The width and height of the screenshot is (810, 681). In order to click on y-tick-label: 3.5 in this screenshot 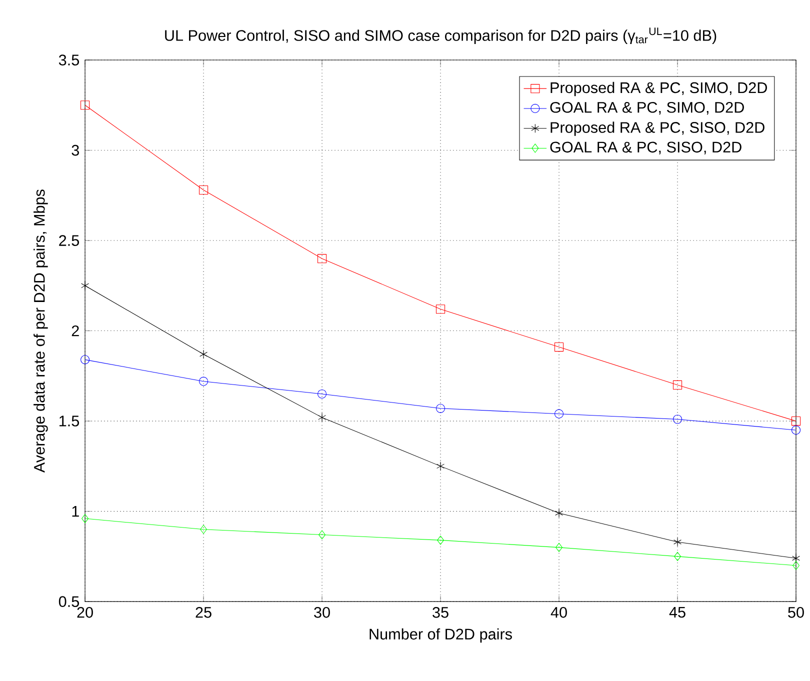, I will do `click(69, 60)`.